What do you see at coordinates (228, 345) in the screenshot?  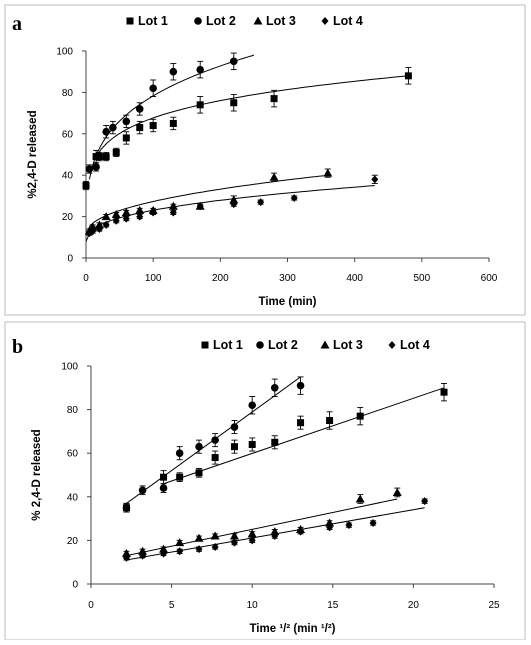 I see `legend-label: Lot 1` at bounding box center [228, 345].